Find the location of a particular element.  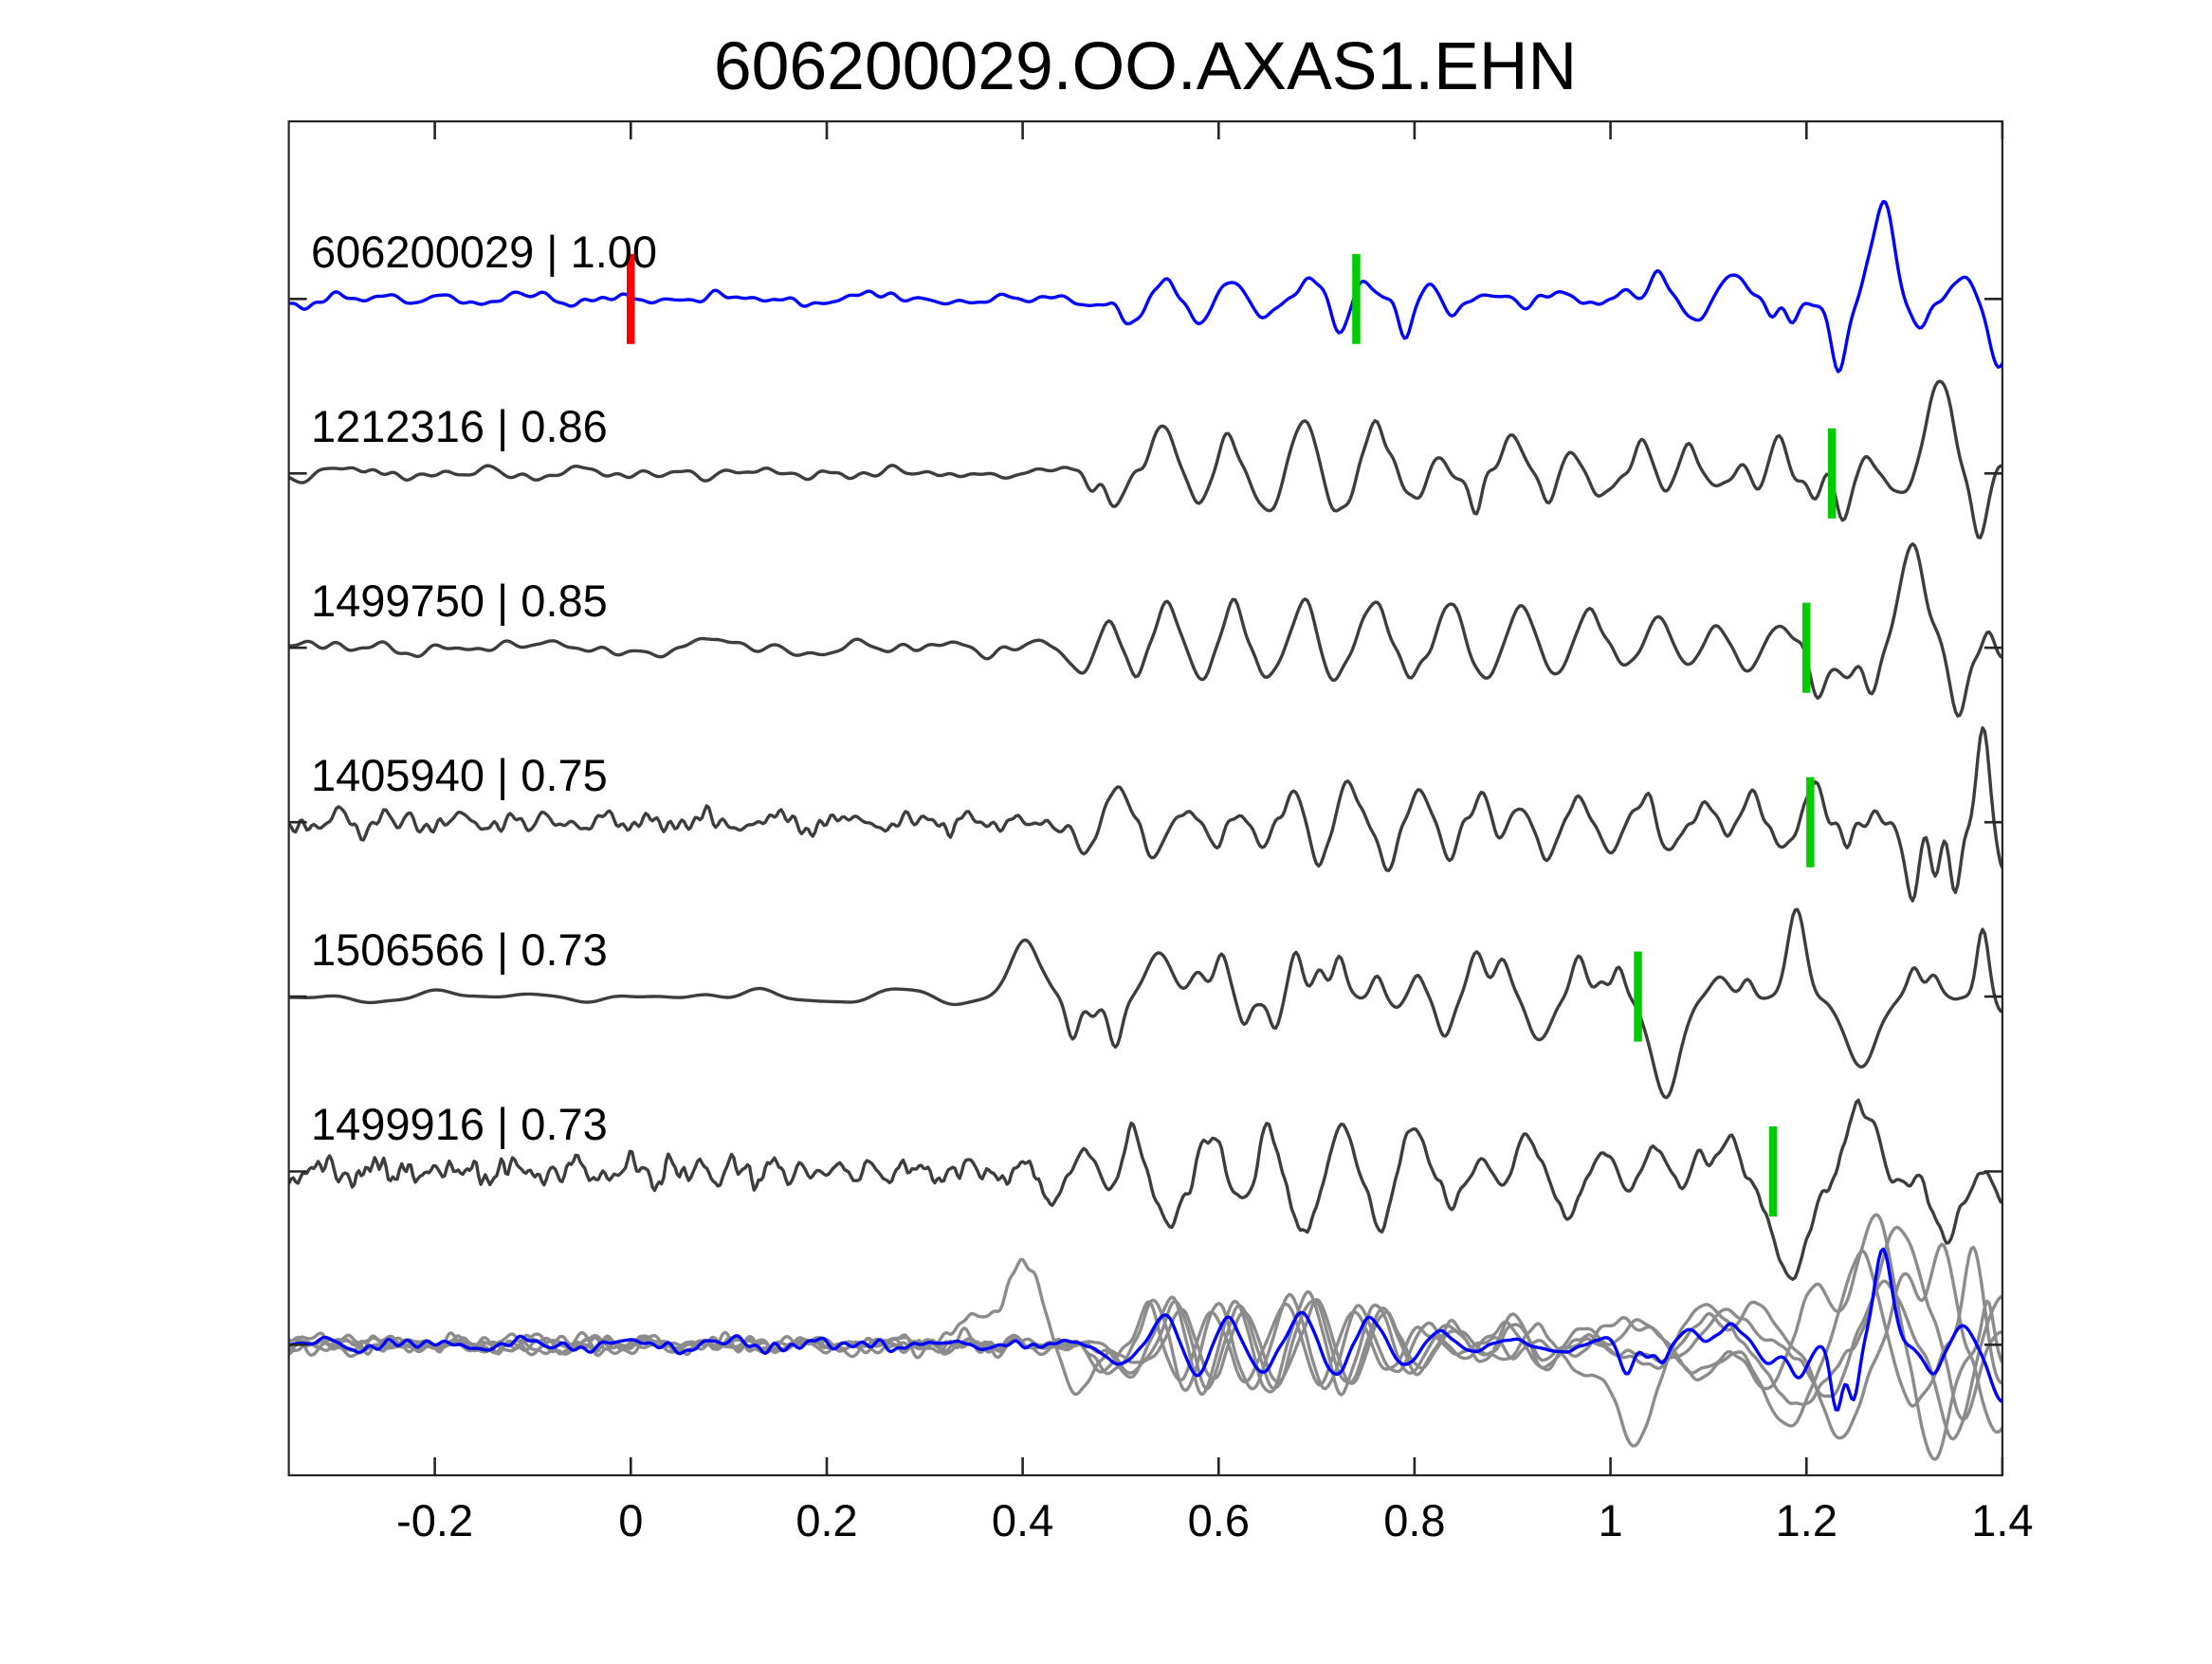

svg-text: 606200029 | 1.00 is located at coordinates (484, 252).